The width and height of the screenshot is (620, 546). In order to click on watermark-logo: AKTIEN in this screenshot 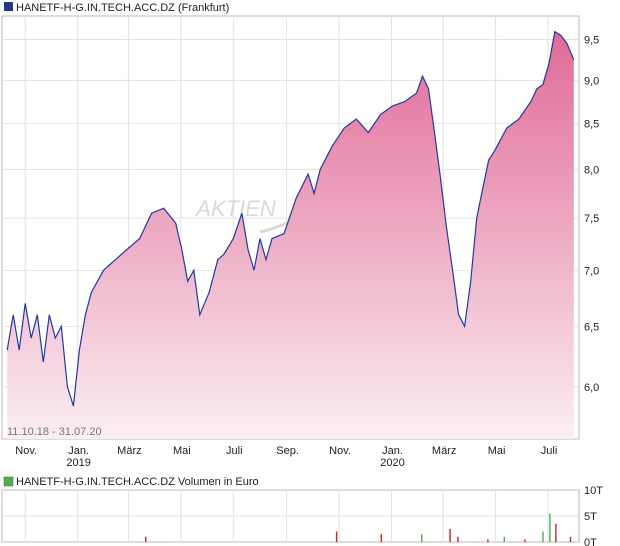, I will do `click(235, 208)`.